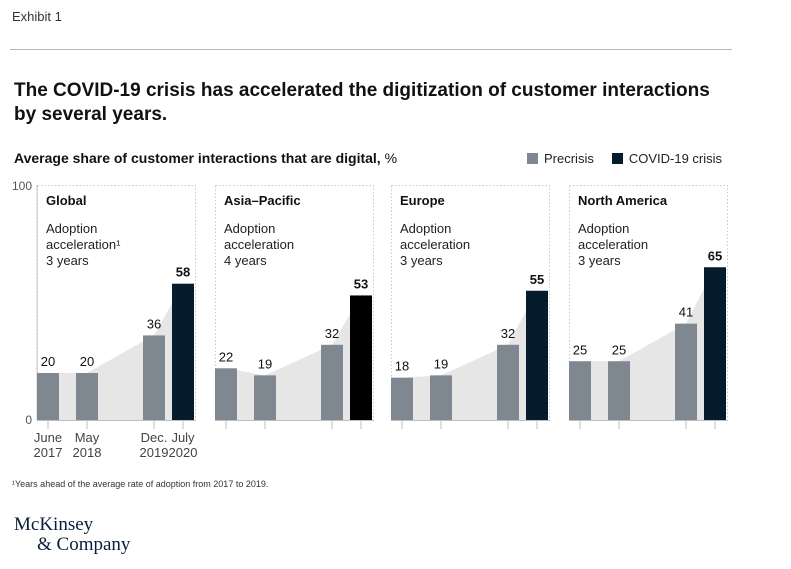 Image resolution: width=791 pixels, height=569 pixels. Describe the element at coordinates (675, 158) in the screenshot. I see `legend-label-covid: COVID-19 crisis` at that location.